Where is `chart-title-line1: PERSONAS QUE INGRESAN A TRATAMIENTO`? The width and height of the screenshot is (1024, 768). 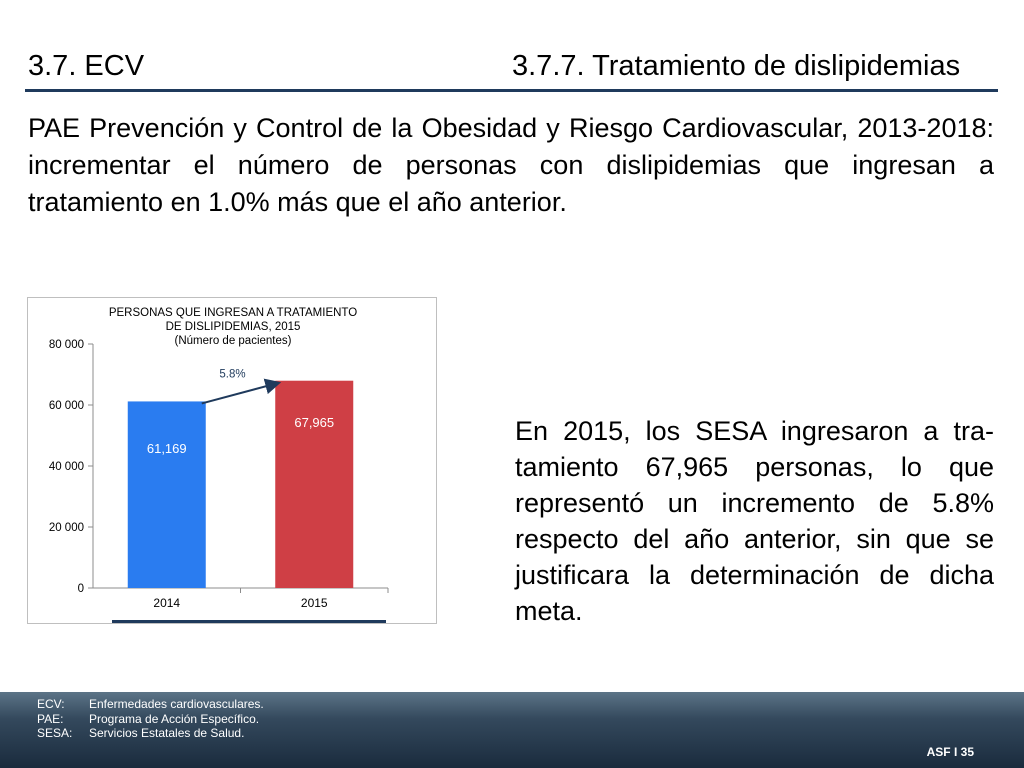 chart-title-line1: PERSONAS QUE INGRESAN A TRATAMIENTO is located at coordinates (233, 313).